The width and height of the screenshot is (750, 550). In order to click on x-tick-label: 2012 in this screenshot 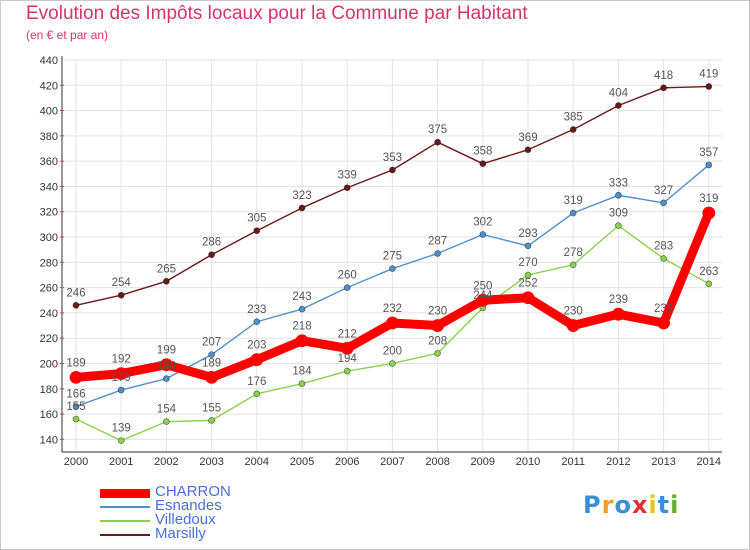, I will do `click(618, 462)`.